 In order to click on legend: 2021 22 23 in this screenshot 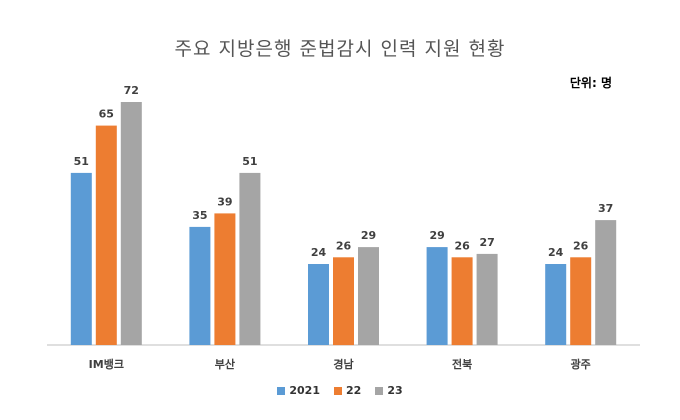, I will do `click(340, 390)`.